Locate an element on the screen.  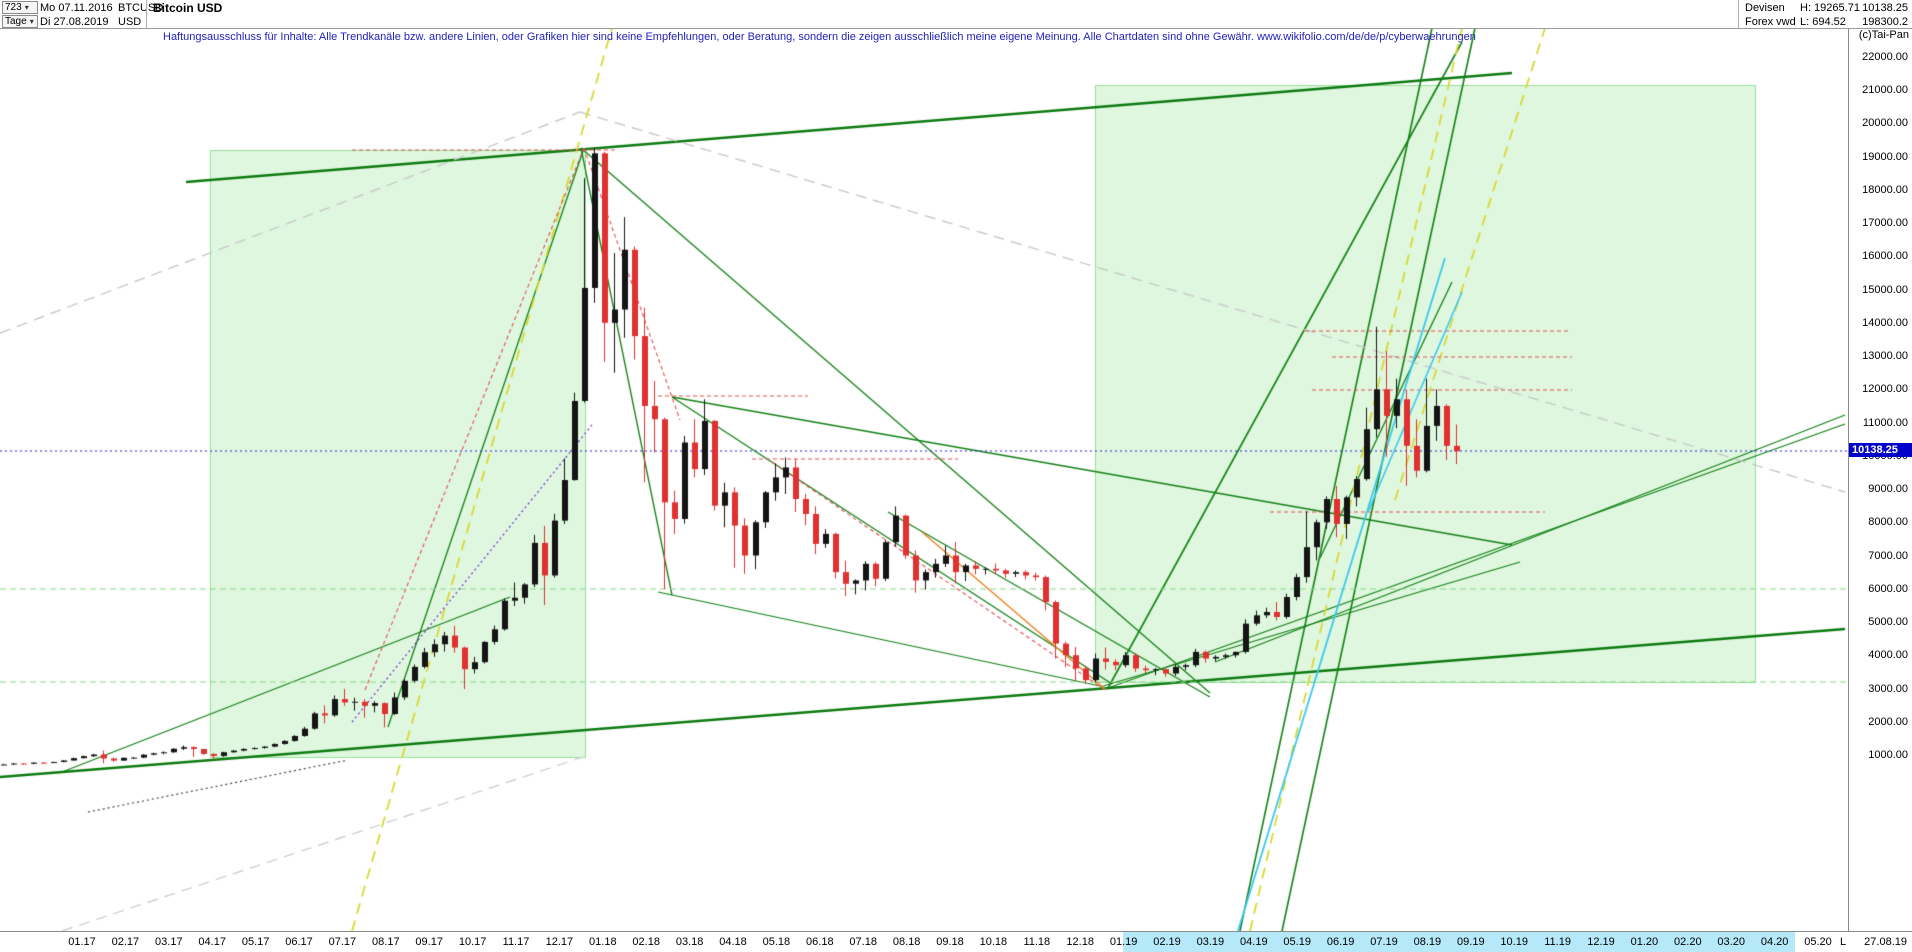
y-axis-label: 21000.00 is located at coordinates (1885, 90).